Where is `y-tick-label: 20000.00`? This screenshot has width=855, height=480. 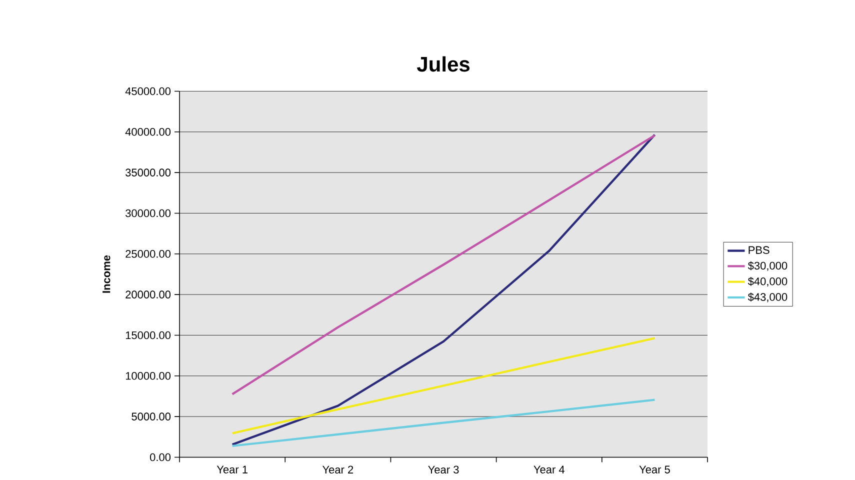 y-tick-label: 20000.00 is located at coordinates (148, 294).